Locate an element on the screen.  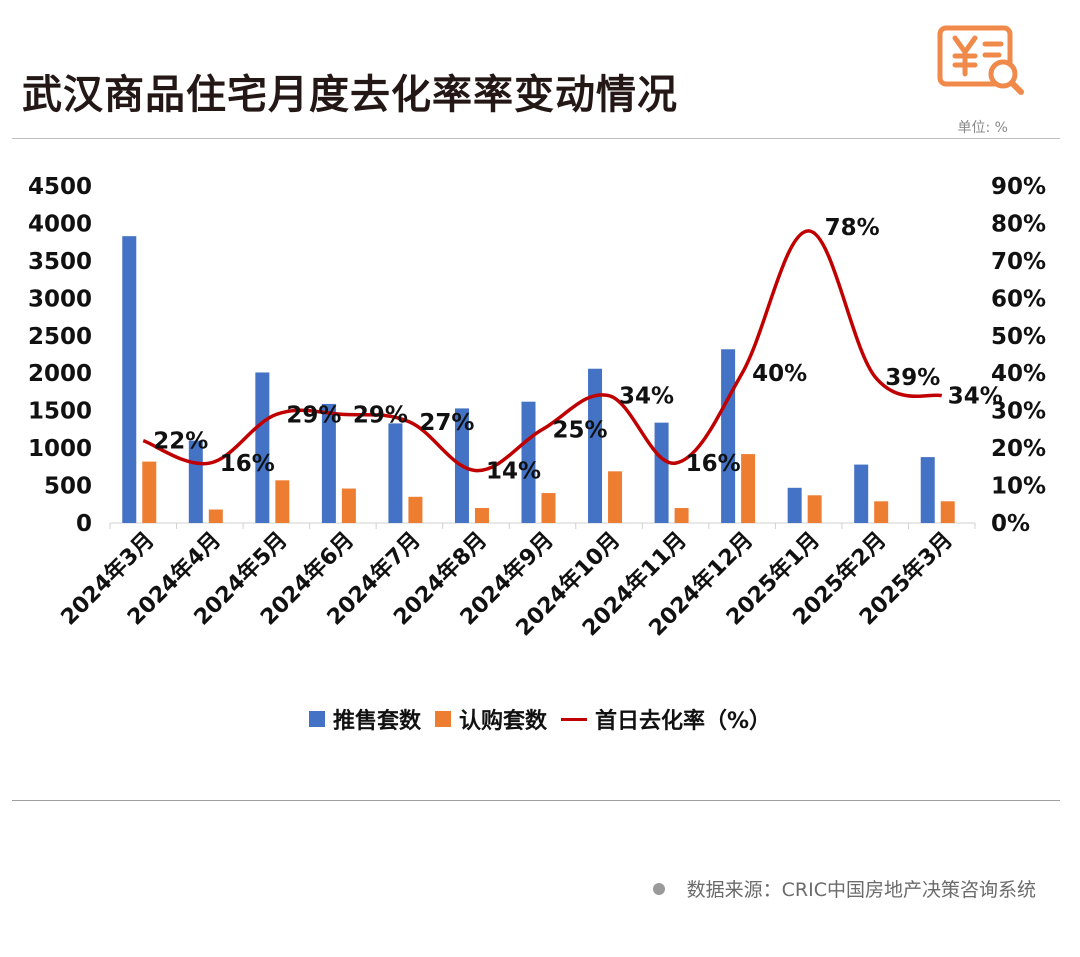
y-left-tick-label: 3500 is located at coordinates (60, 262).